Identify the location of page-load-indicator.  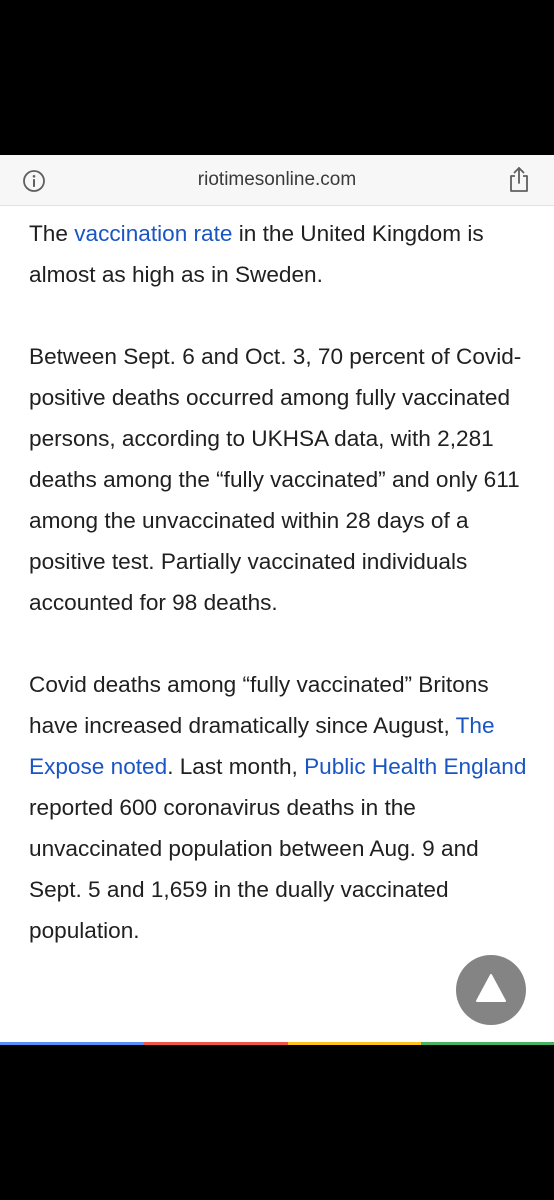
(277, 1043).